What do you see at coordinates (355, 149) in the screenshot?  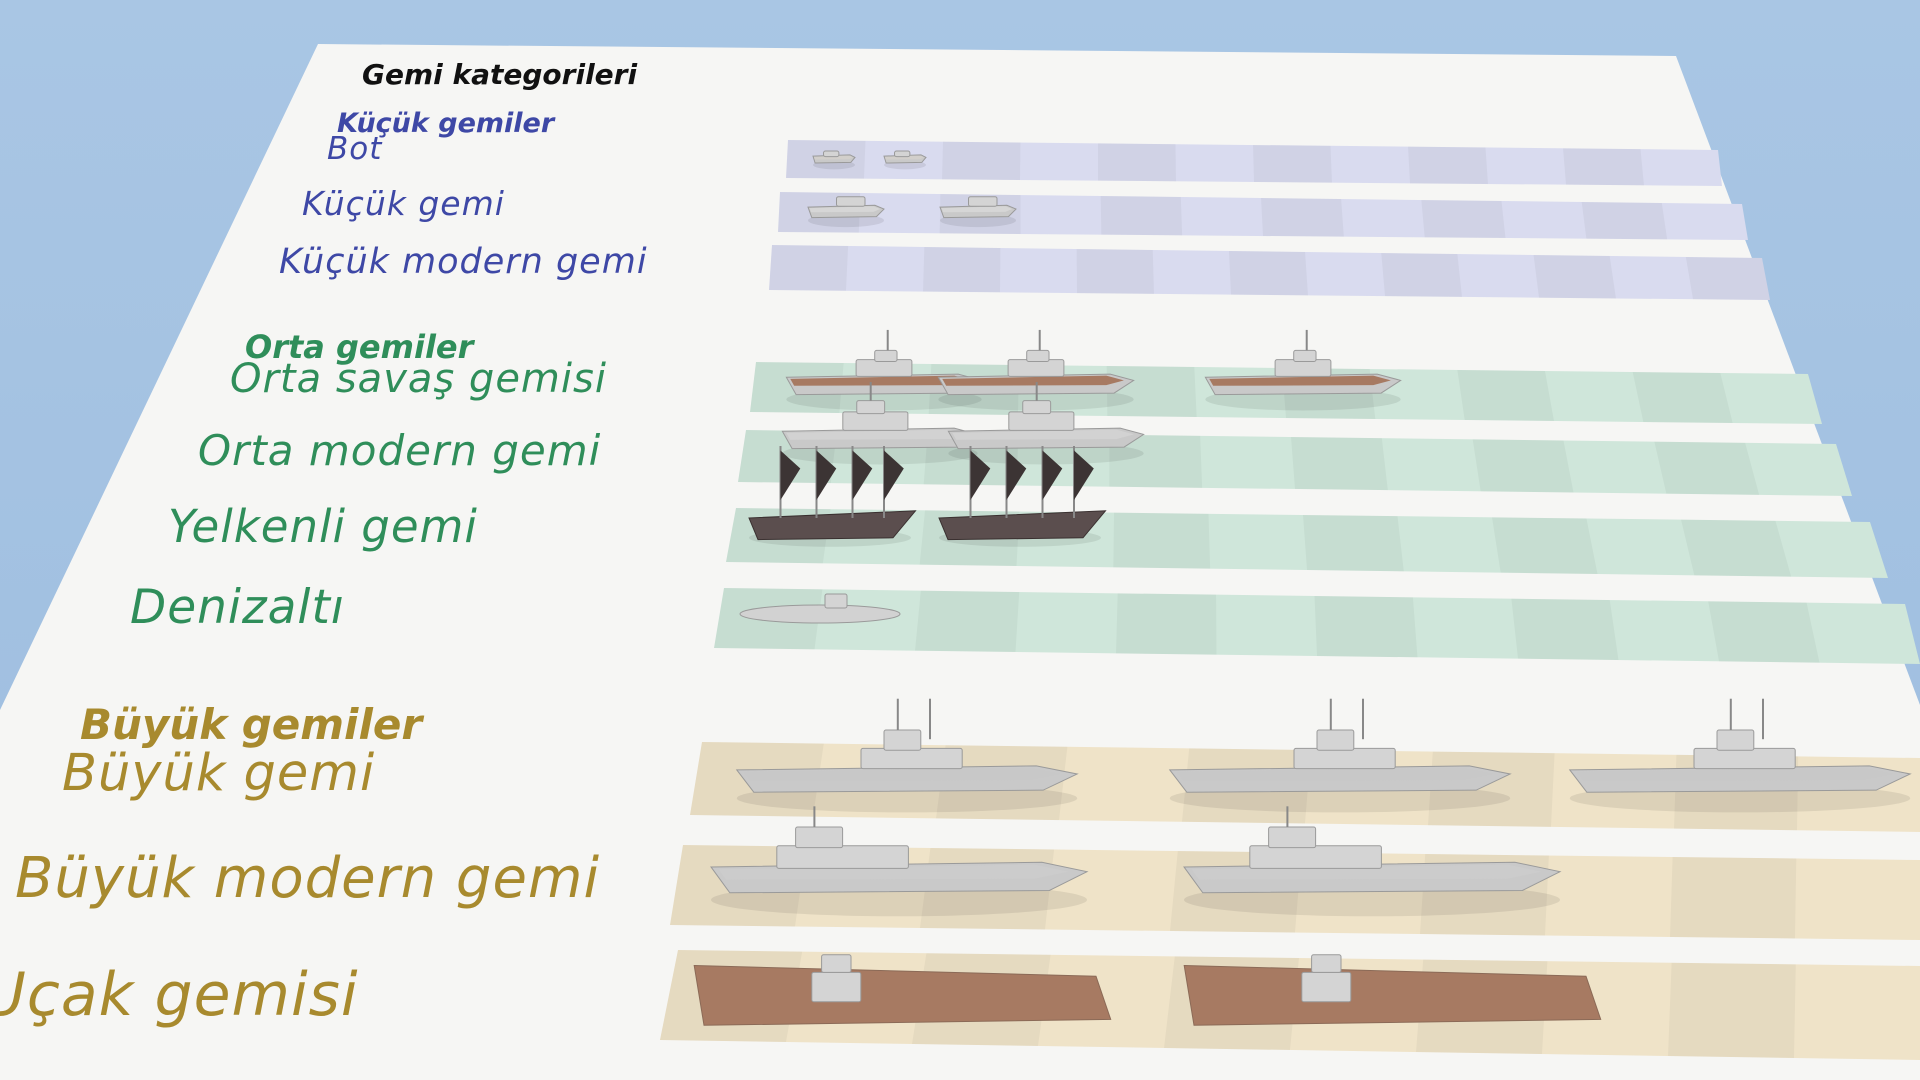 I see `row-label-bot: Bot` at bounding box center [355, 149].